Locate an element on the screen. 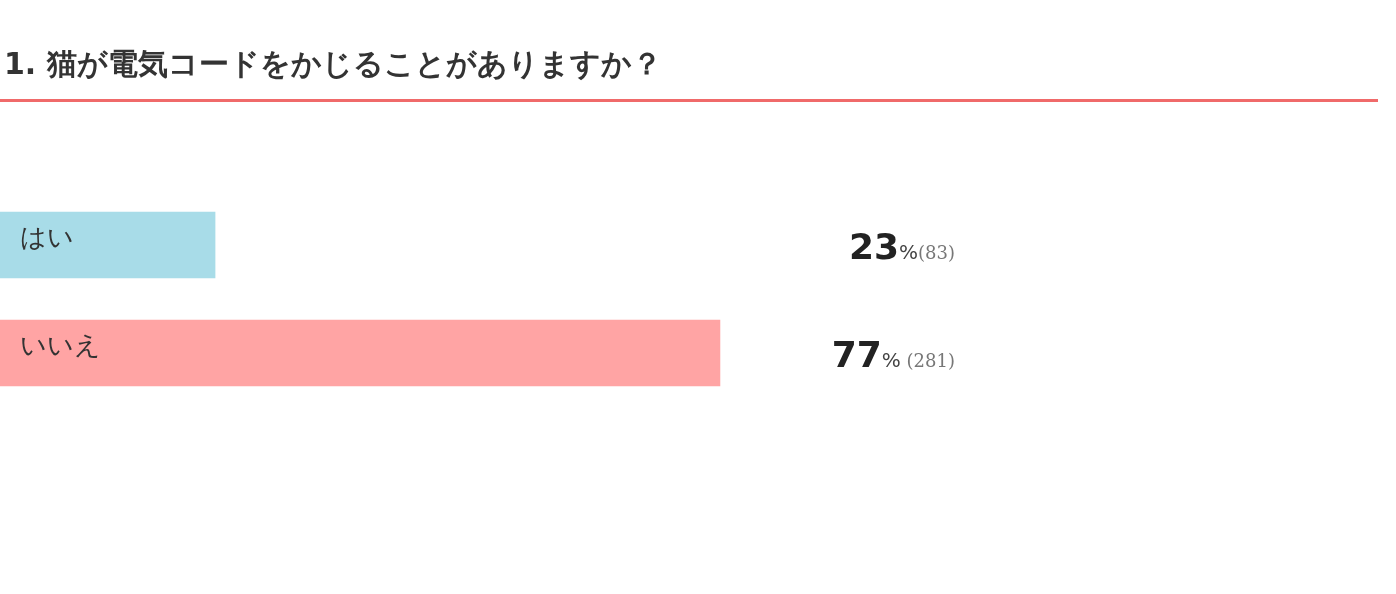 The image size is (1396, 594). data-label: 23%(83) is located at coordinates (901, 246).